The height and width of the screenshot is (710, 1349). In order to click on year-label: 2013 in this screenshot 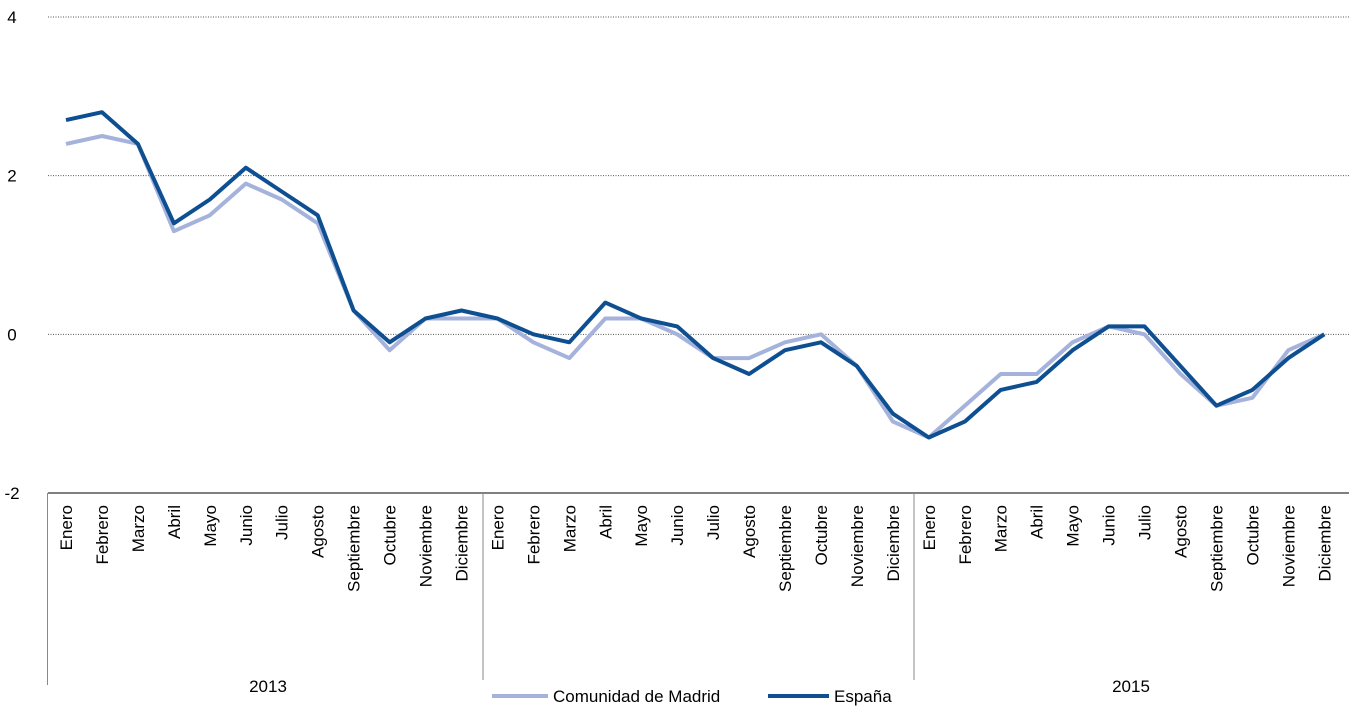, I will do `click(268, 686)`.